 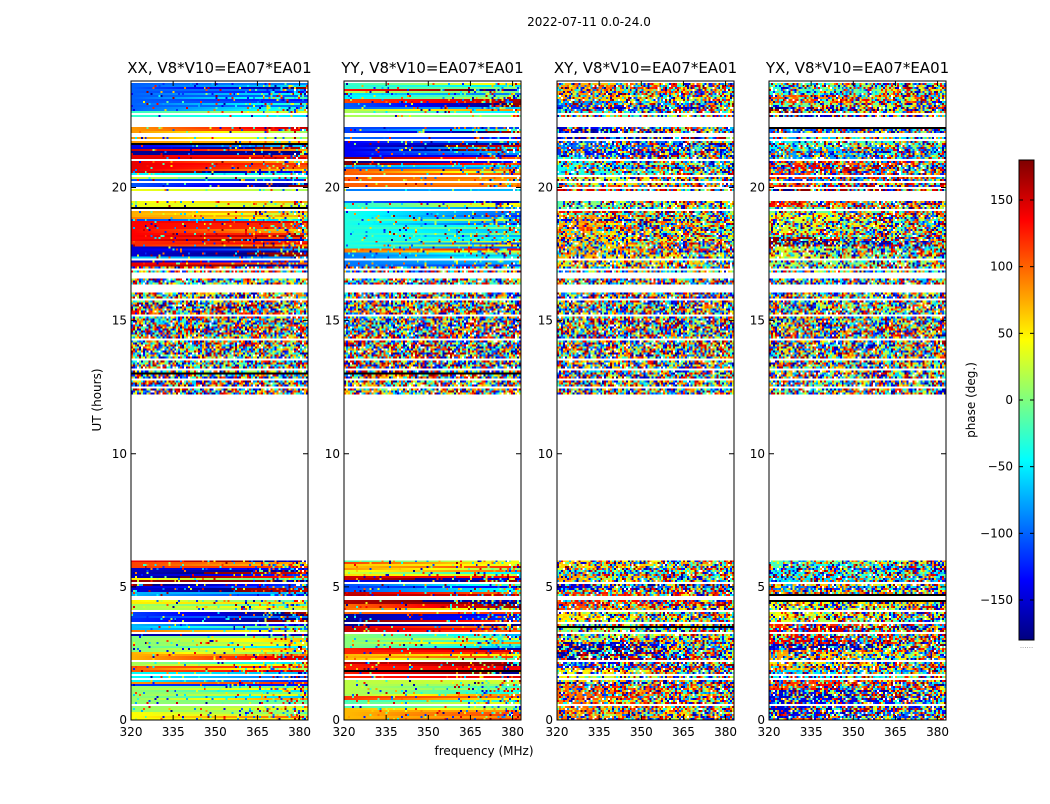 What do you see at coordinates (589, 22) in the screenshot?
I see `figure-title: 2022-07-11 0.0-24.0` at bounding box center [589, 22].